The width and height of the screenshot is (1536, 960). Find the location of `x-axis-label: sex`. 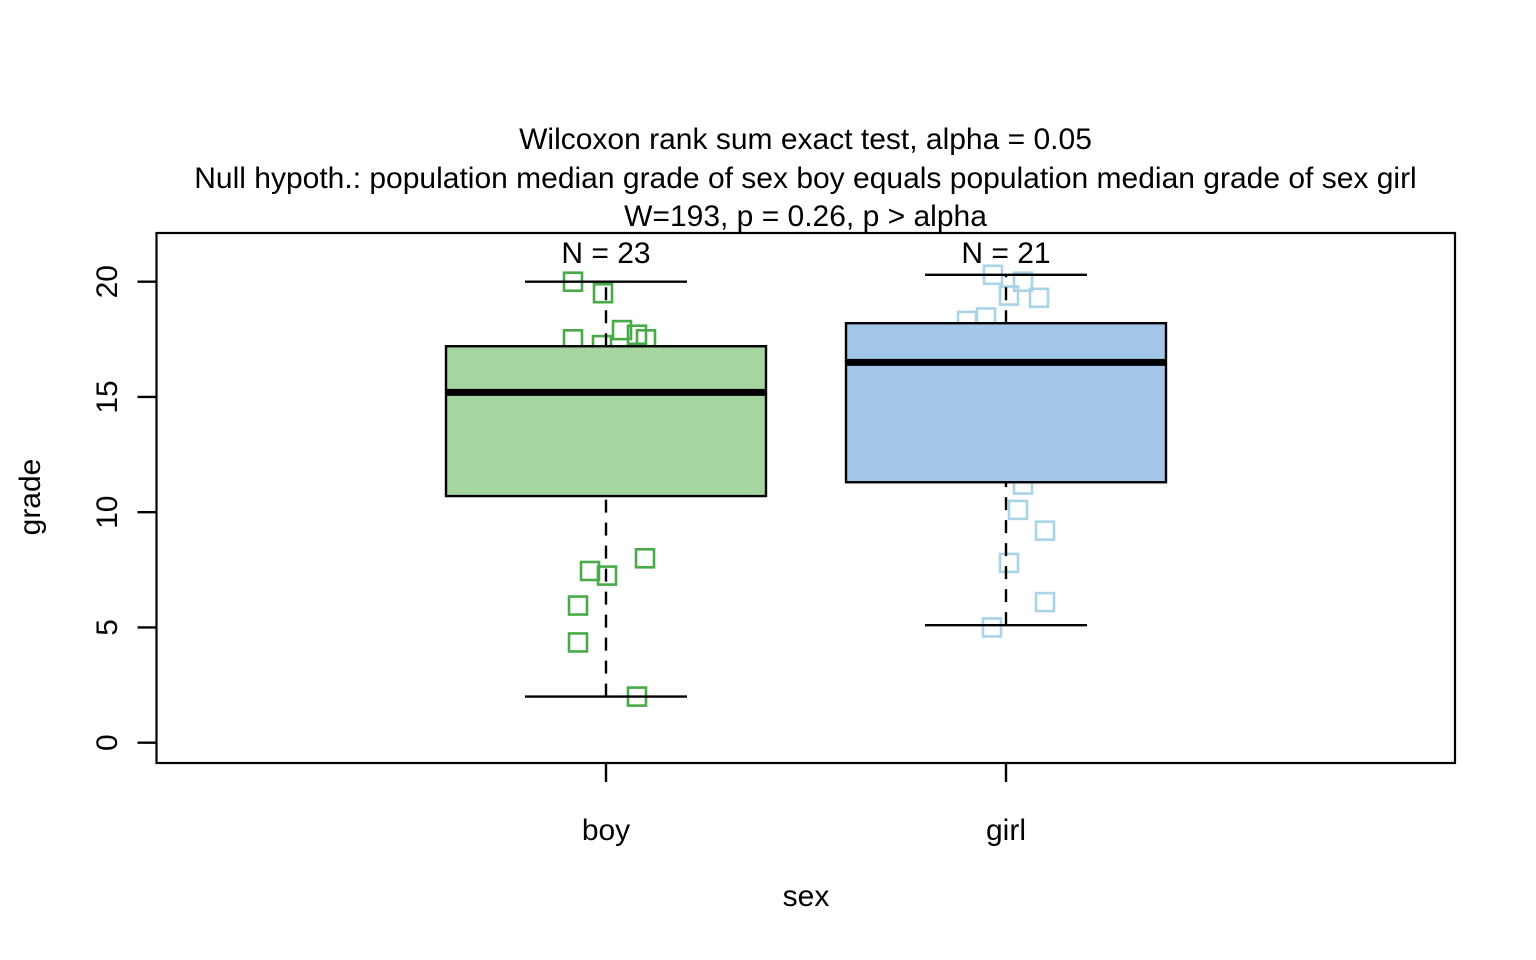

x-axis-label: sex is located at coordinates (806, 896).